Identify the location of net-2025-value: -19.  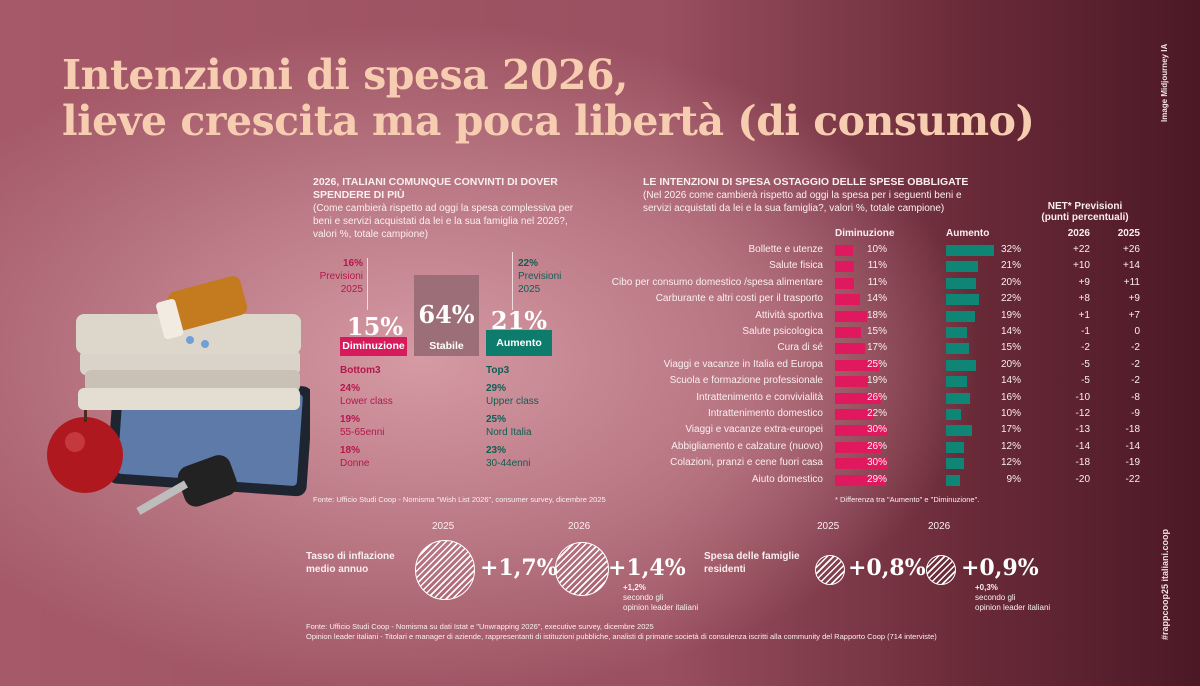
(1132, 463).